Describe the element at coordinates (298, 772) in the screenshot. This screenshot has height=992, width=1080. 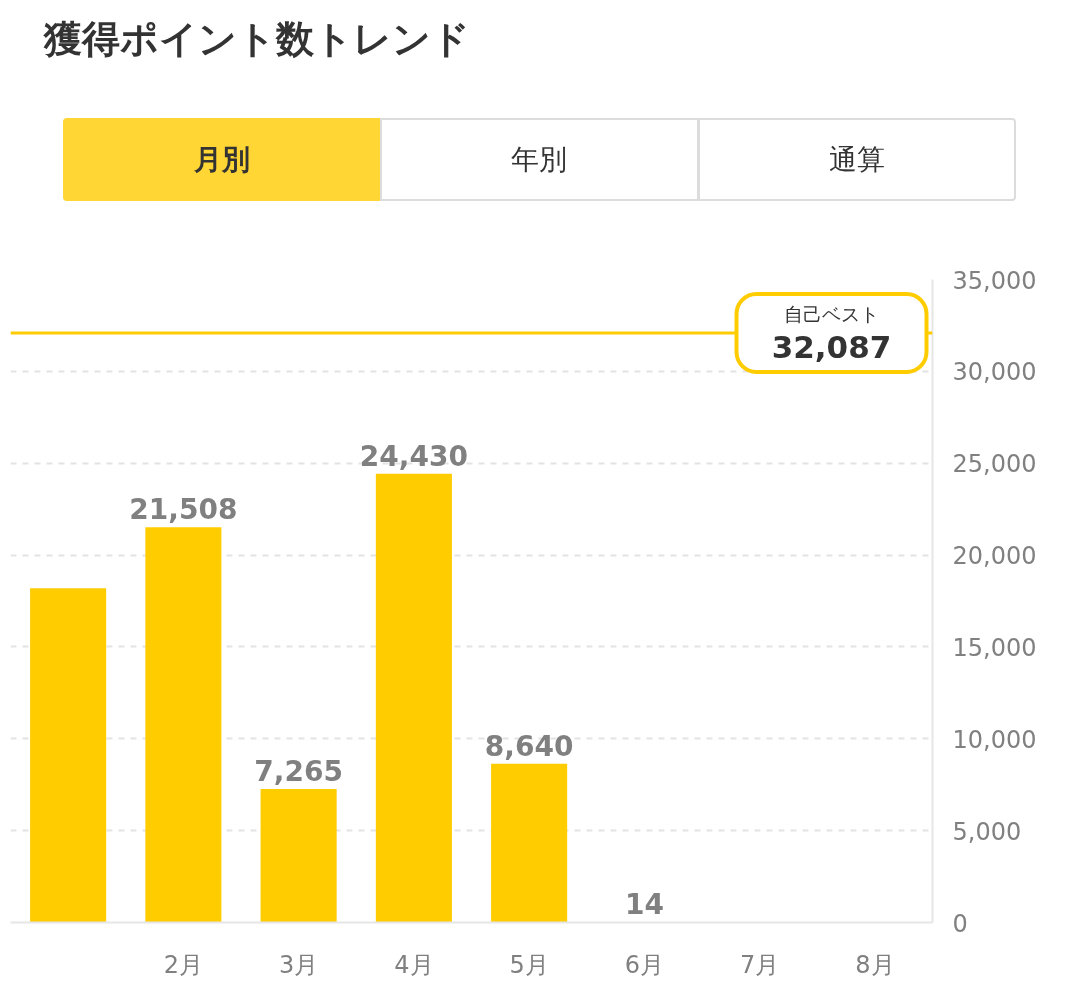
I see `data-label: 7,265` at that location.